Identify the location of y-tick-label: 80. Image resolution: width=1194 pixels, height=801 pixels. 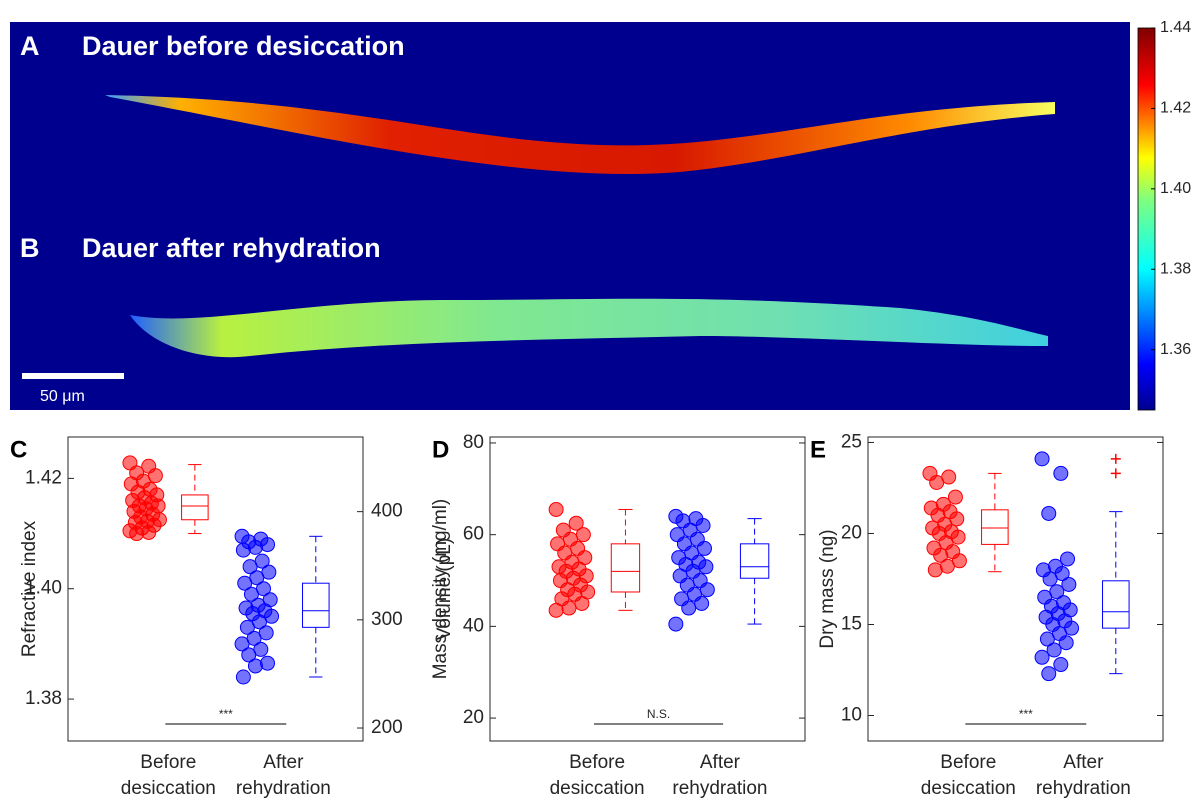
(473, 442).